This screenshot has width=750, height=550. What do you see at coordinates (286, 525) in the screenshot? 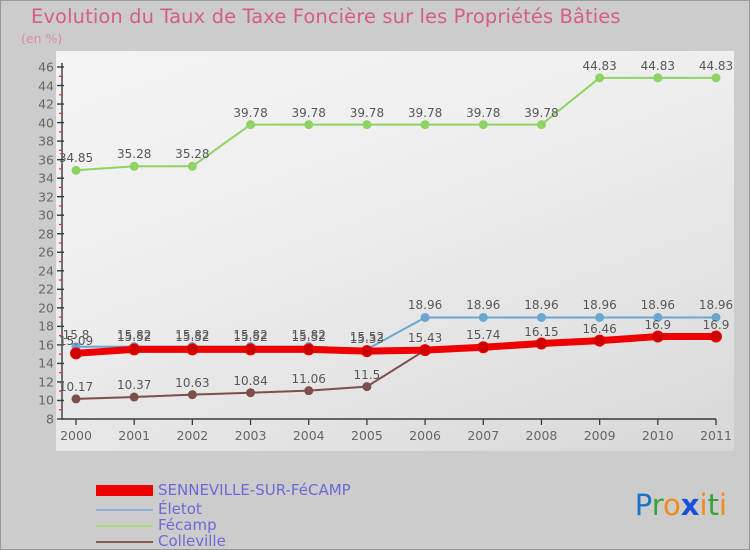
I see `legend-item: Fécamp` at bounding box center [286, 525].